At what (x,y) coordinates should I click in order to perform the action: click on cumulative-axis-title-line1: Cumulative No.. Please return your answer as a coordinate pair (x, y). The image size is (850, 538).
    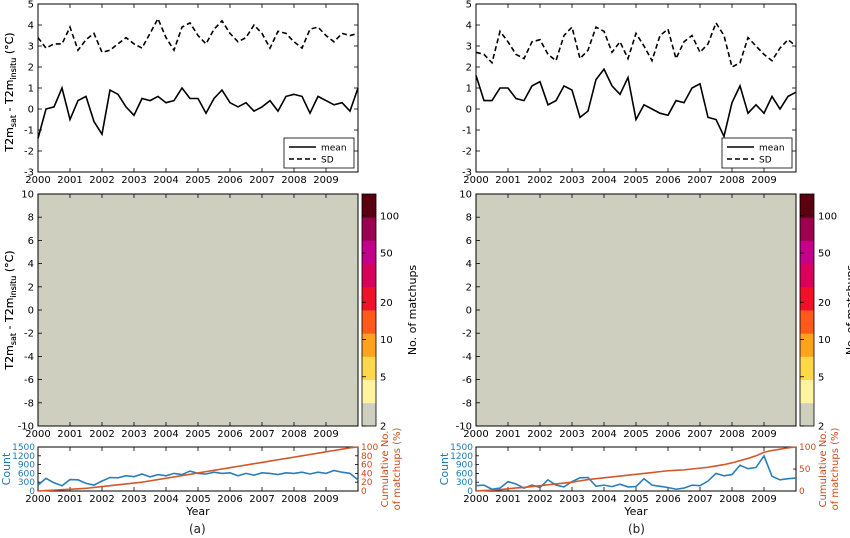
    Looking at the image, I should click on (823, 469).